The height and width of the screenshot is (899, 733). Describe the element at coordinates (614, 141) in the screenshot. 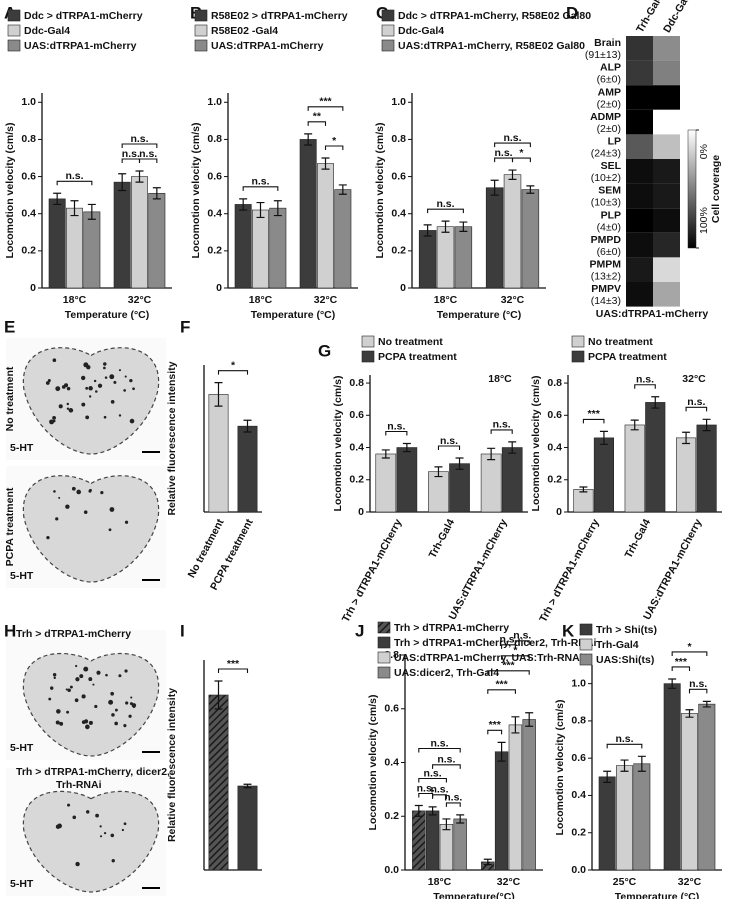

I see `row-label: LP` at that location.